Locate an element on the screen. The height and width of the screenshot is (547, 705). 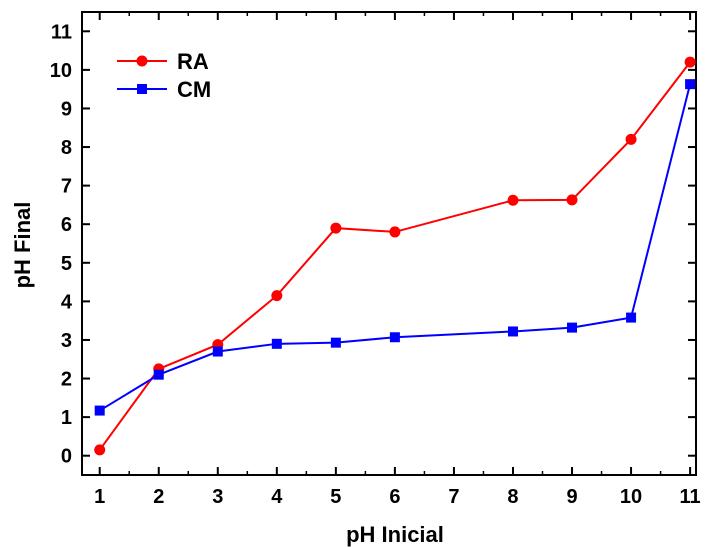
y-tick-label: 10 is located at coordinates (61, 71).